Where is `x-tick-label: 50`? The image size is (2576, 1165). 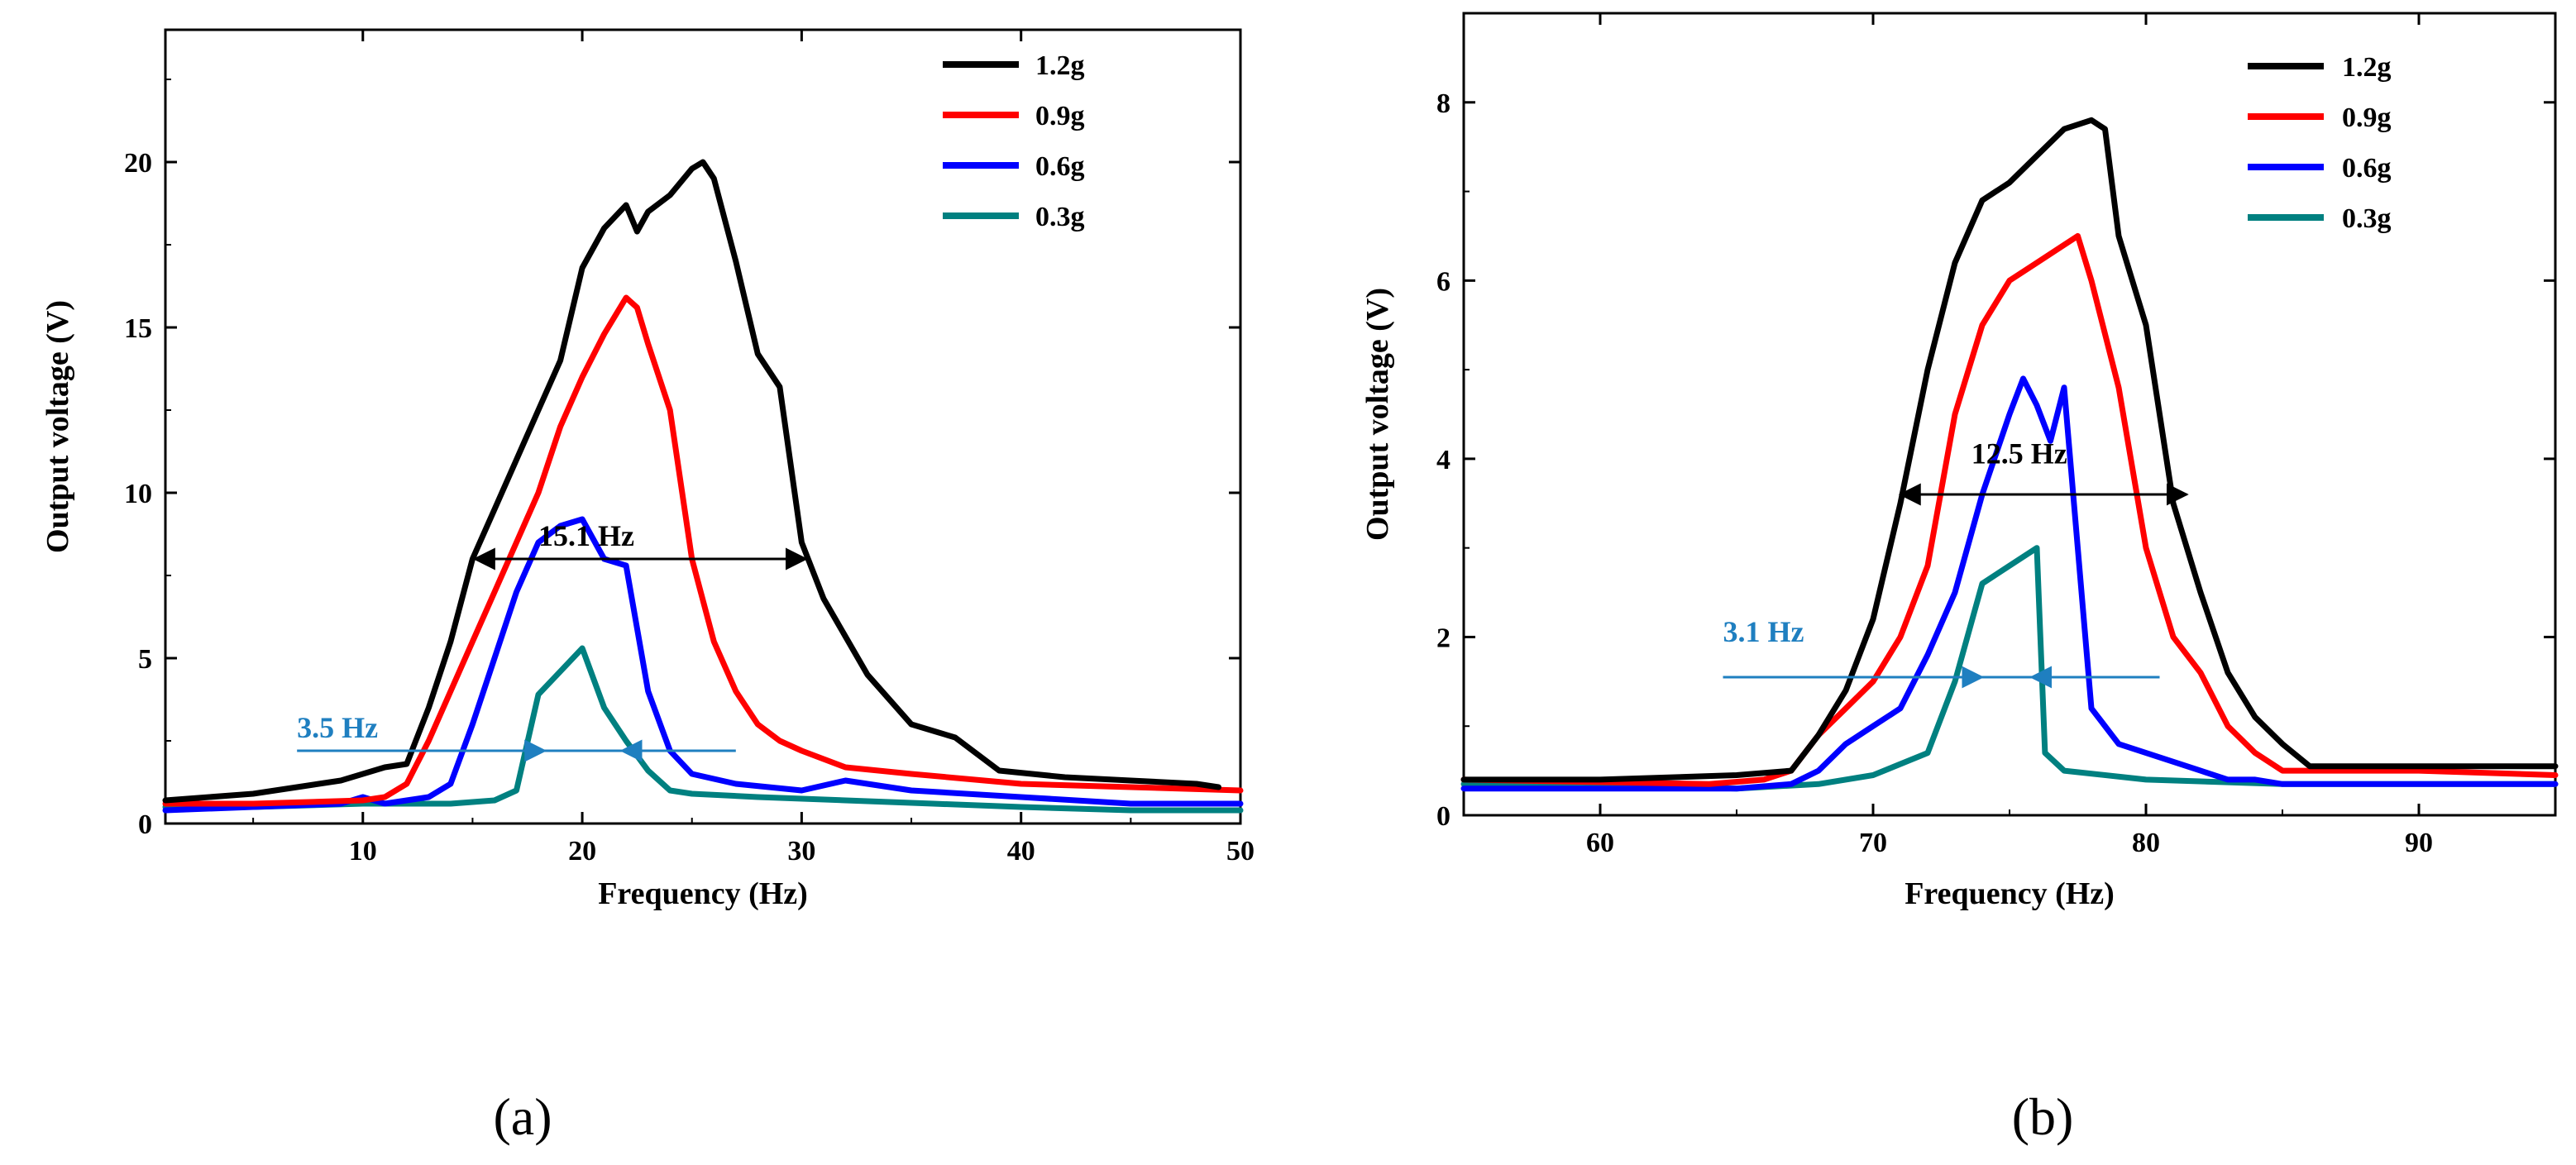
x-tick-label: 50 is located at coordinates (1240, 851).